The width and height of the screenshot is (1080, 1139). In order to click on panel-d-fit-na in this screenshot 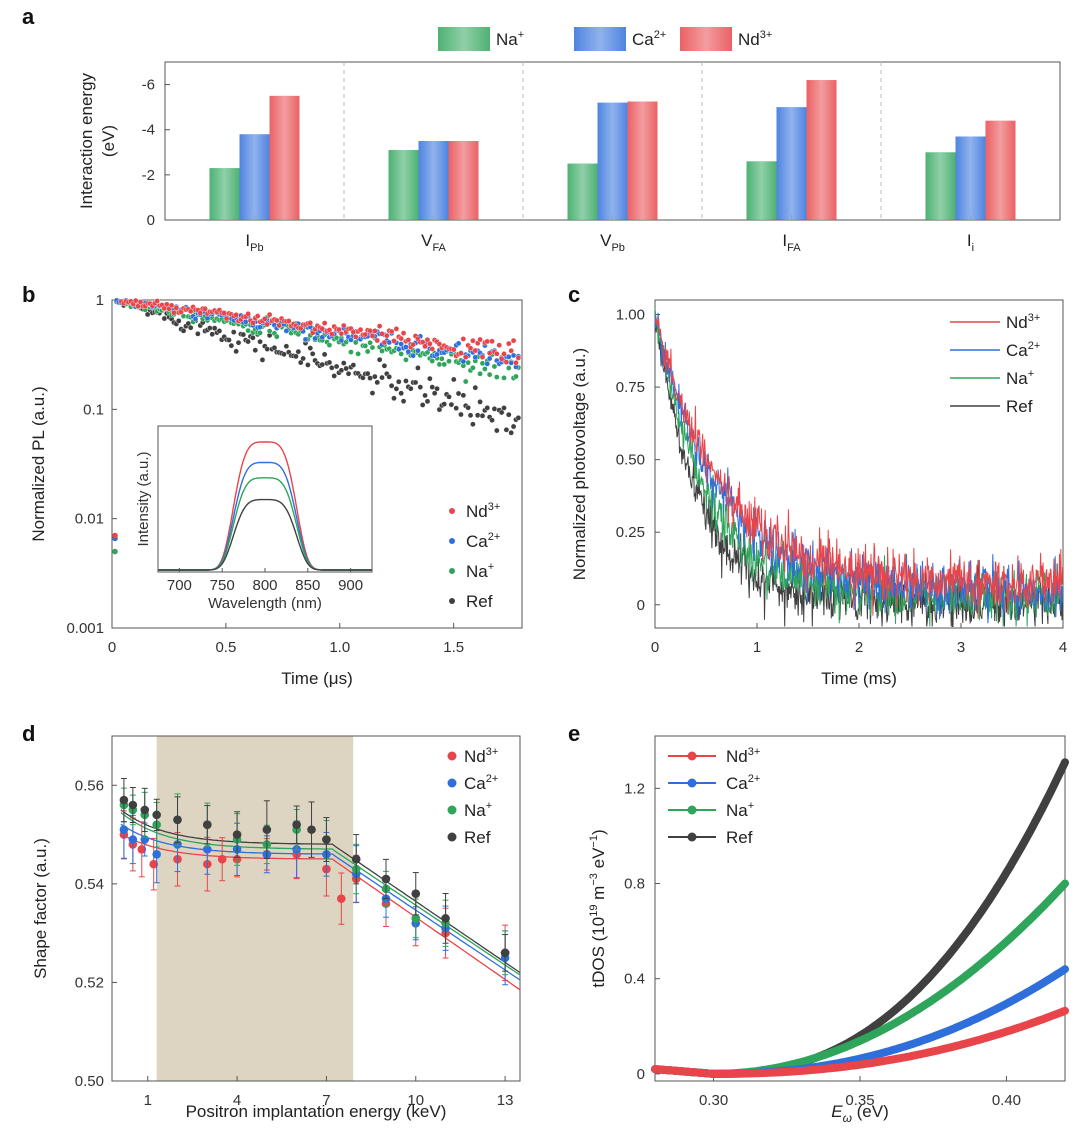, I will do `click(320, 893)`.